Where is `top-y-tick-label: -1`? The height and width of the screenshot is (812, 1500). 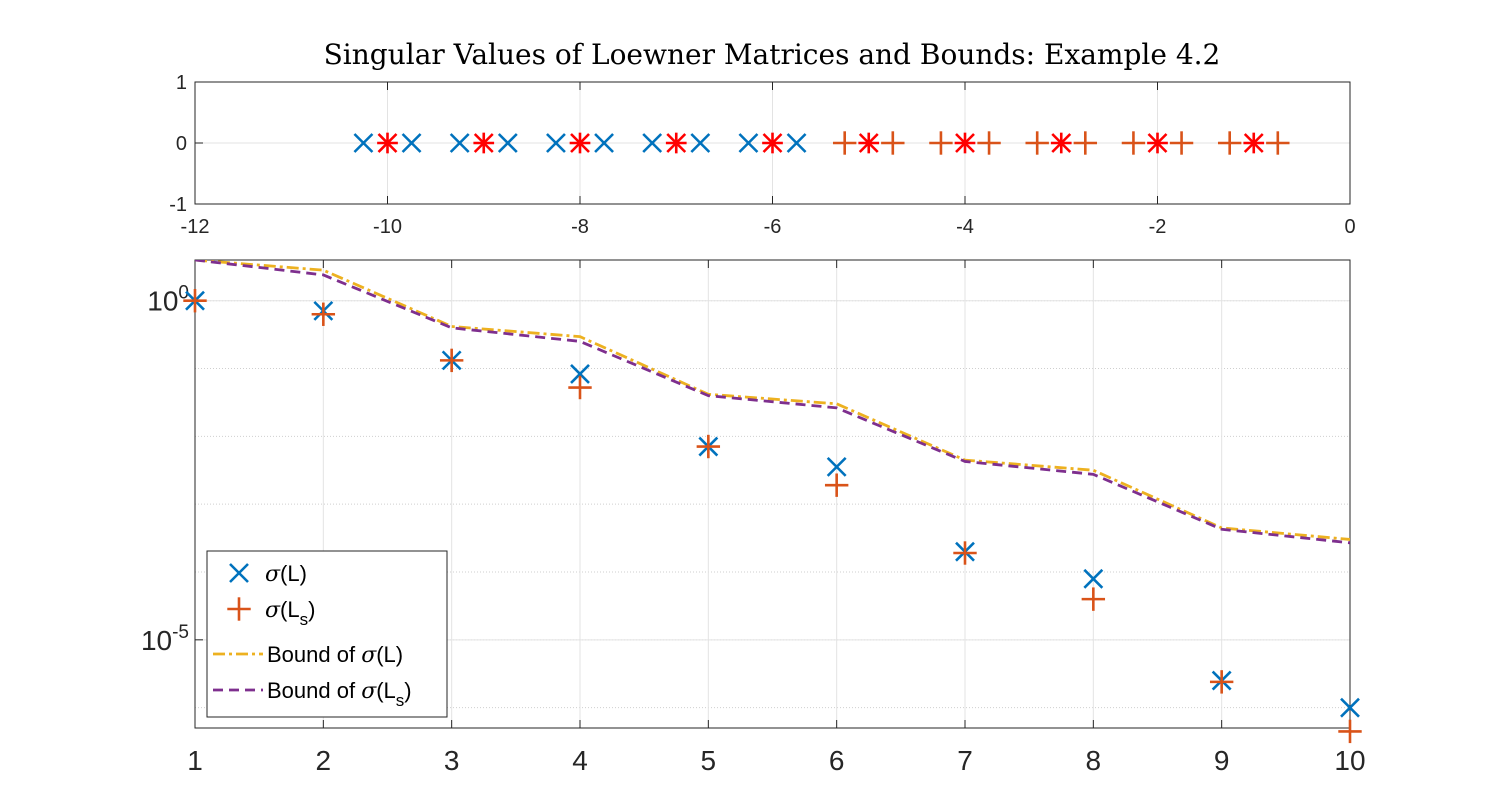
top-y-tick-label: -1 is located at coordinates (178, 205).